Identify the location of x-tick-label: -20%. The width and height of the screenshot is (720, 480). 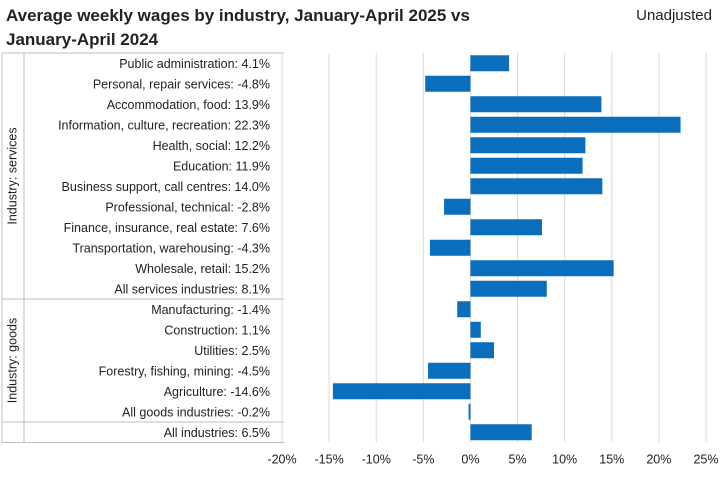
(281, 460).